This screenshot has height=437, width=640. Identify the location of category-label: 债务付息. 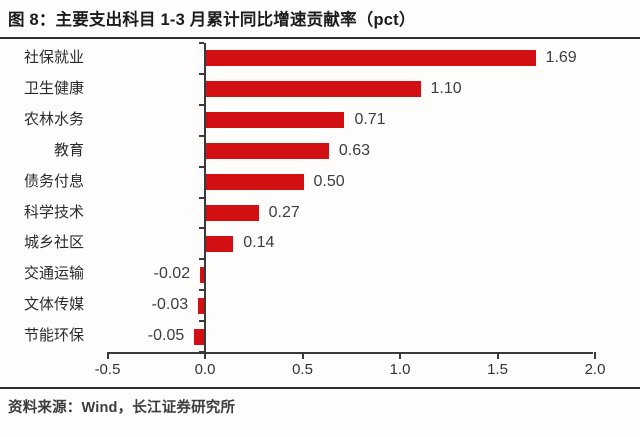
(53, 181).